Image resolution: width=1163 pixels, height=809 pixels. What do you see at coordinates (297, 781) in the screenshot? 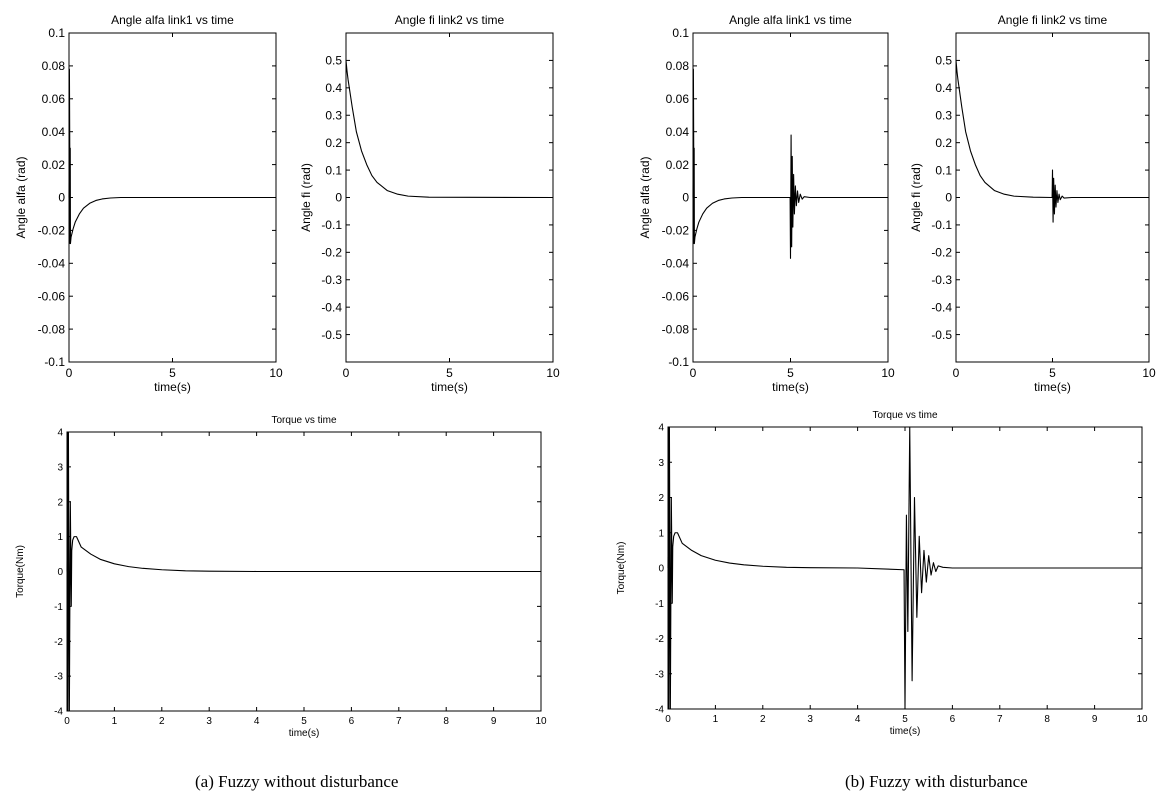
I see `caption-a: (a) Fuzzy without disturbance` at bounding box center [297, 781].